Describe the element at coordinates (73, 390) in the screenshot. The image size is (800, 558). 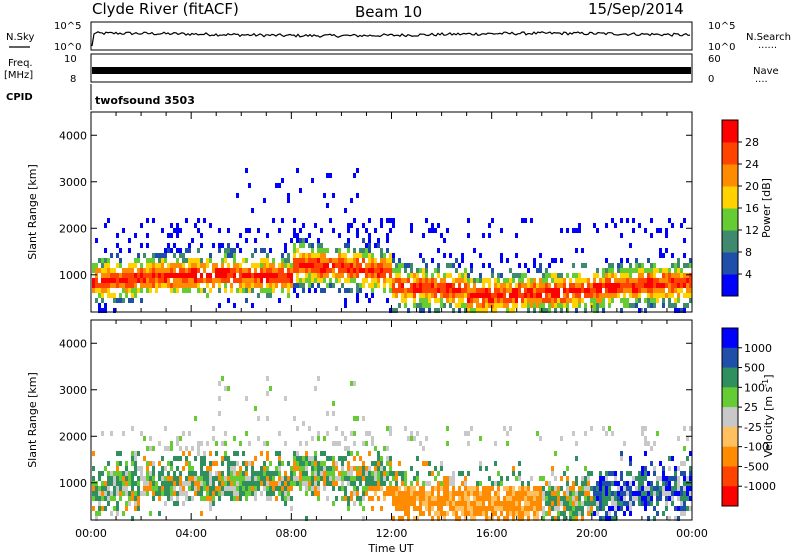
I see `velocity-ylabel-2: 3000` at that location.